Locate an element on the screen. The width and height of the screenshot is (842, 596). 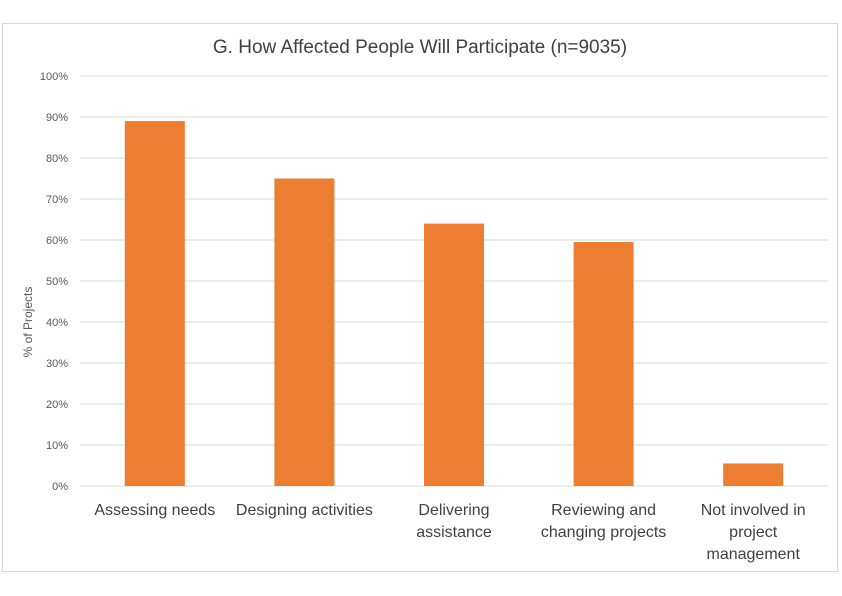
x-tick-label-line: project is located at coordinates (753, 532).